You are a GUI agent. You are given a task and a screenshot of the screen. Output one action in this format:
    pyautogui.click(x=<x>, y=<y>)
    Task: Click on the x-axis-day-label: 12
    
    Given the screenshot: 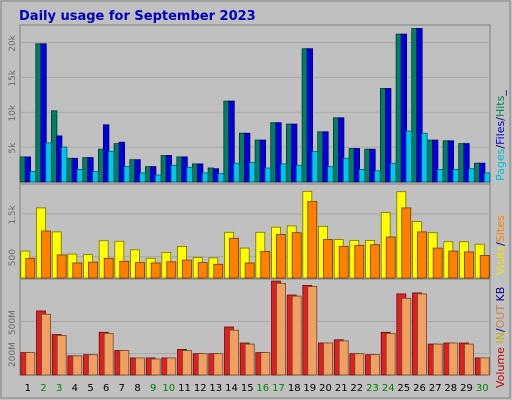 What is the action you would take?
    pyautogui.click(x=200, y=388)
    